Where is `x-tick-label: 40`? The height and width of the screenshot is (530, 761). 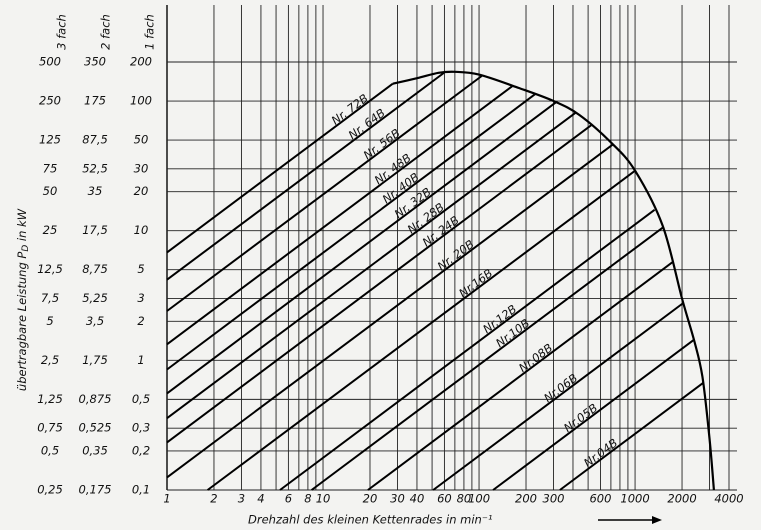 x-tick-label: 40 is located at coordinates (417, 499).